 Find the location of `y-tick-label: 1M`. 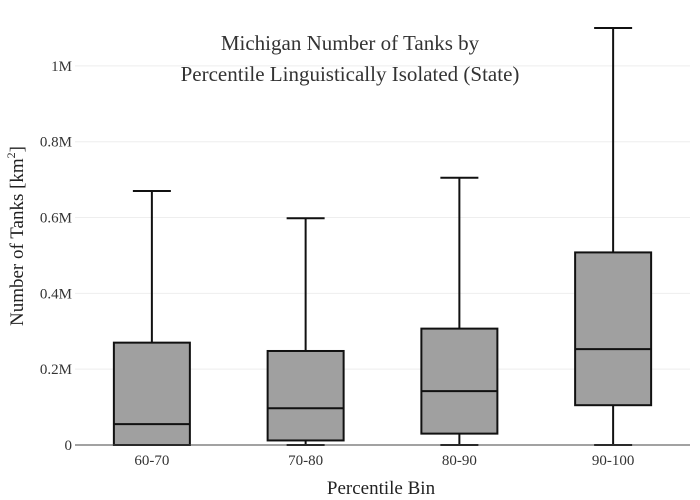

y-tick-label: 1M is located at coordinates (61, 67).